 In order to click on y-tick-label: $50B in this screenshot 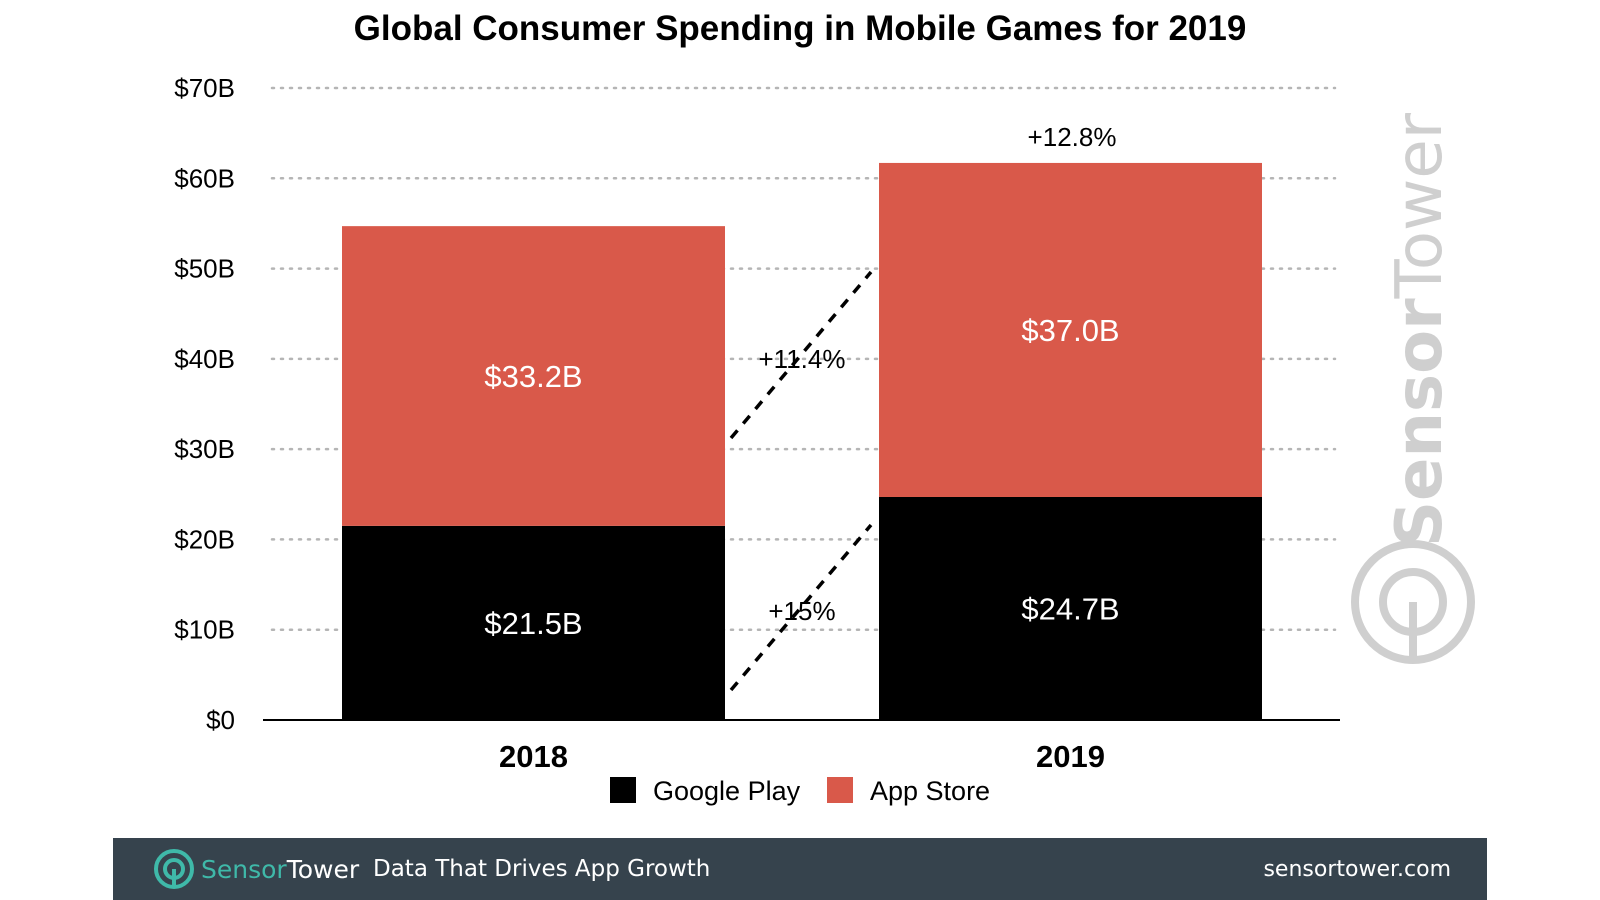, I will do `click(204, 269)`.